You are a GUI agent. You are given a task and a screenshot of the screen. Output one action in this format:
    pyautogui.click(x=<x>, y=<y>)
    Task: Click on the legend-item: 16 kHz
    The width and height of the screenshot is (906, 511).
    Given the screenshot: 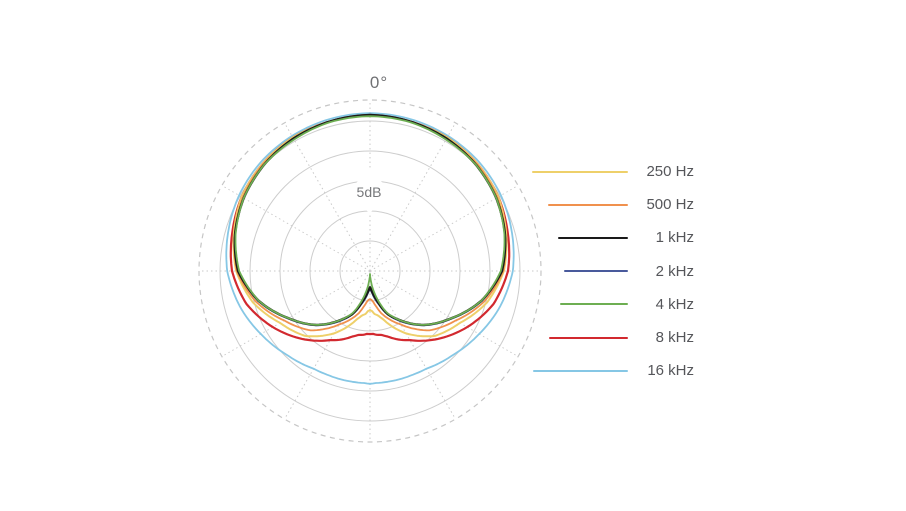 What is the action you would take?
    pyautogui.click(x=617, y=370)
    